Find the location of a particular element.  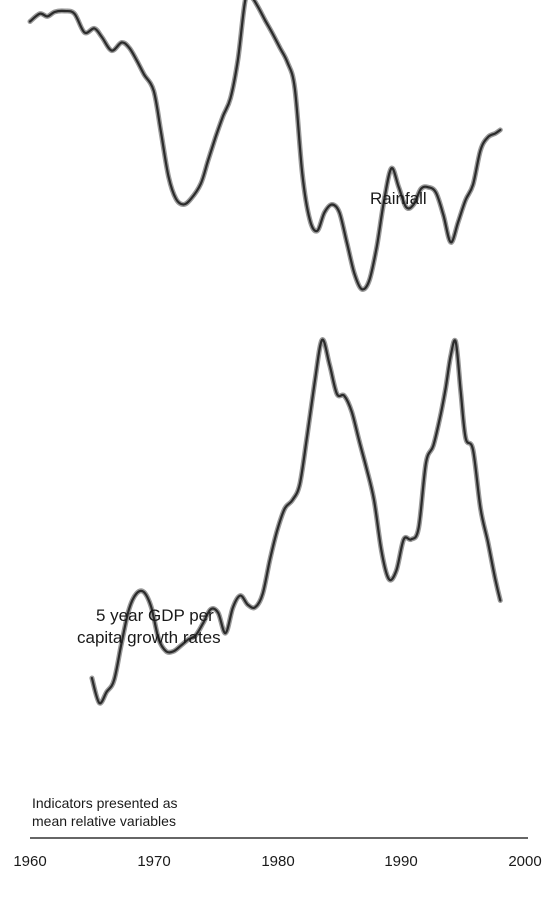

x-tick-label: 1960 is located at coordinates (29, 861).